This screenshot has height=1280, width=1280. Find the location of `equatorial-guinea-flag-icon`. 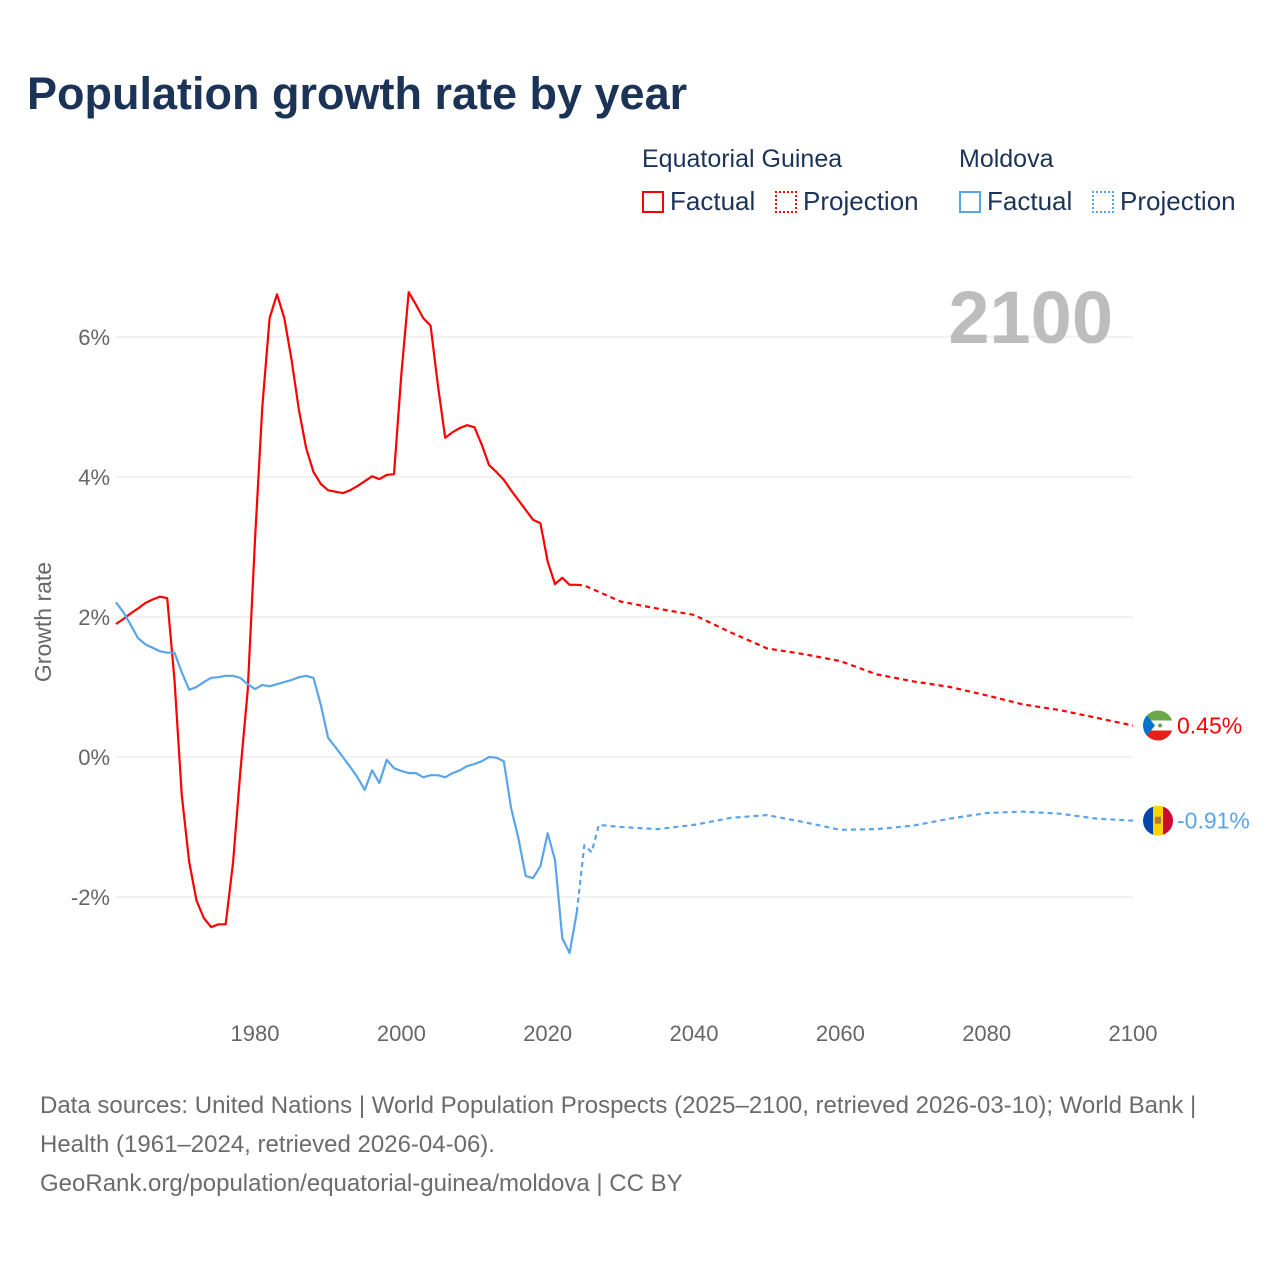

equatorial-guinea-flag-icon is located at coordinates (1158, 725).